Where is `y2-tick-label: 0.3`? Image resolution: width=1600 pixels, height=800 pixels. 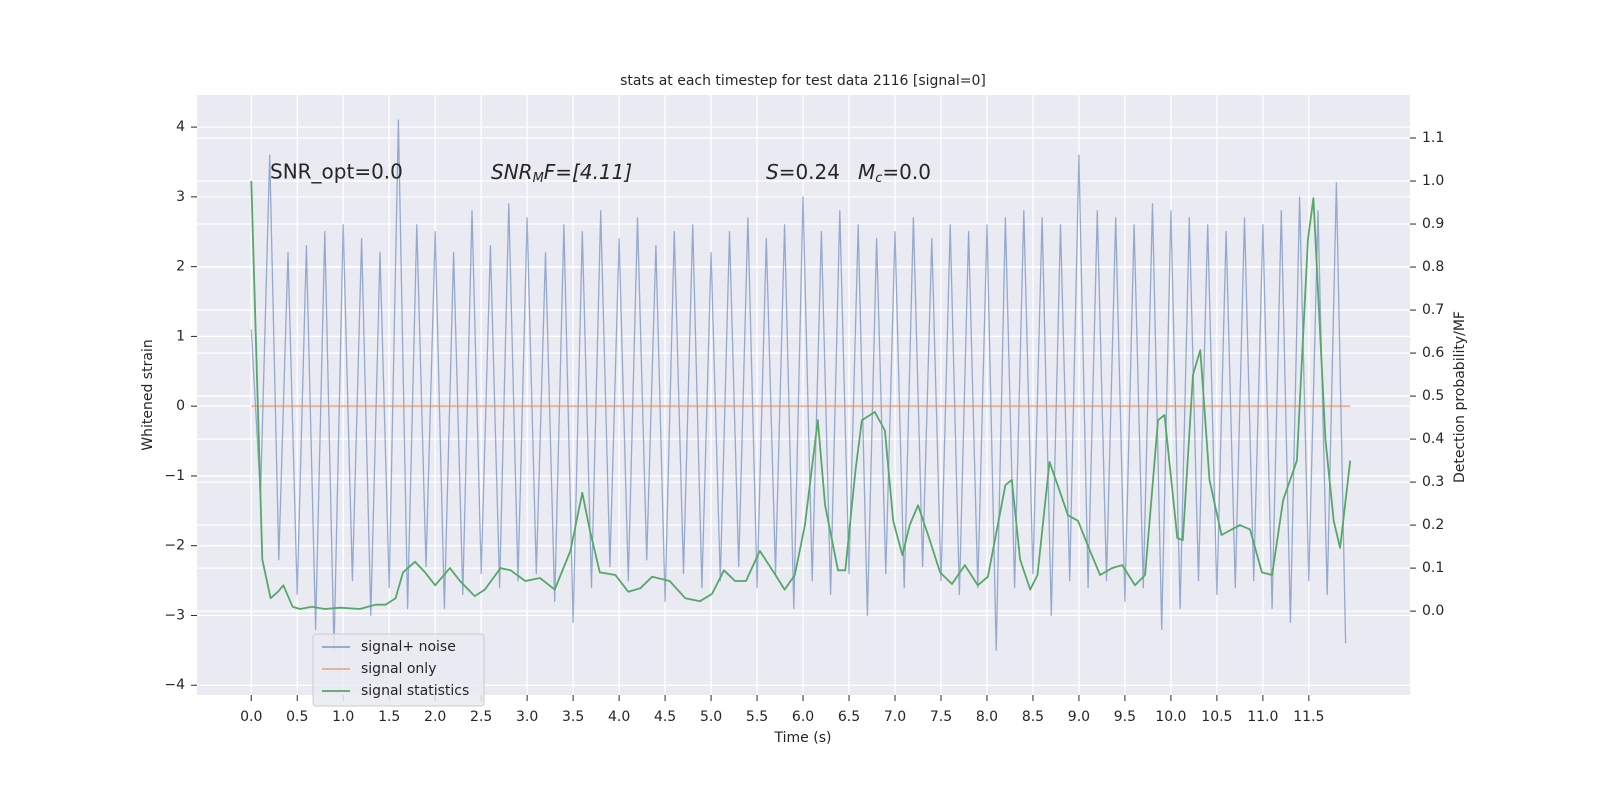 y2-tick-label: 0.3 is located at coordinates (1433, 482).